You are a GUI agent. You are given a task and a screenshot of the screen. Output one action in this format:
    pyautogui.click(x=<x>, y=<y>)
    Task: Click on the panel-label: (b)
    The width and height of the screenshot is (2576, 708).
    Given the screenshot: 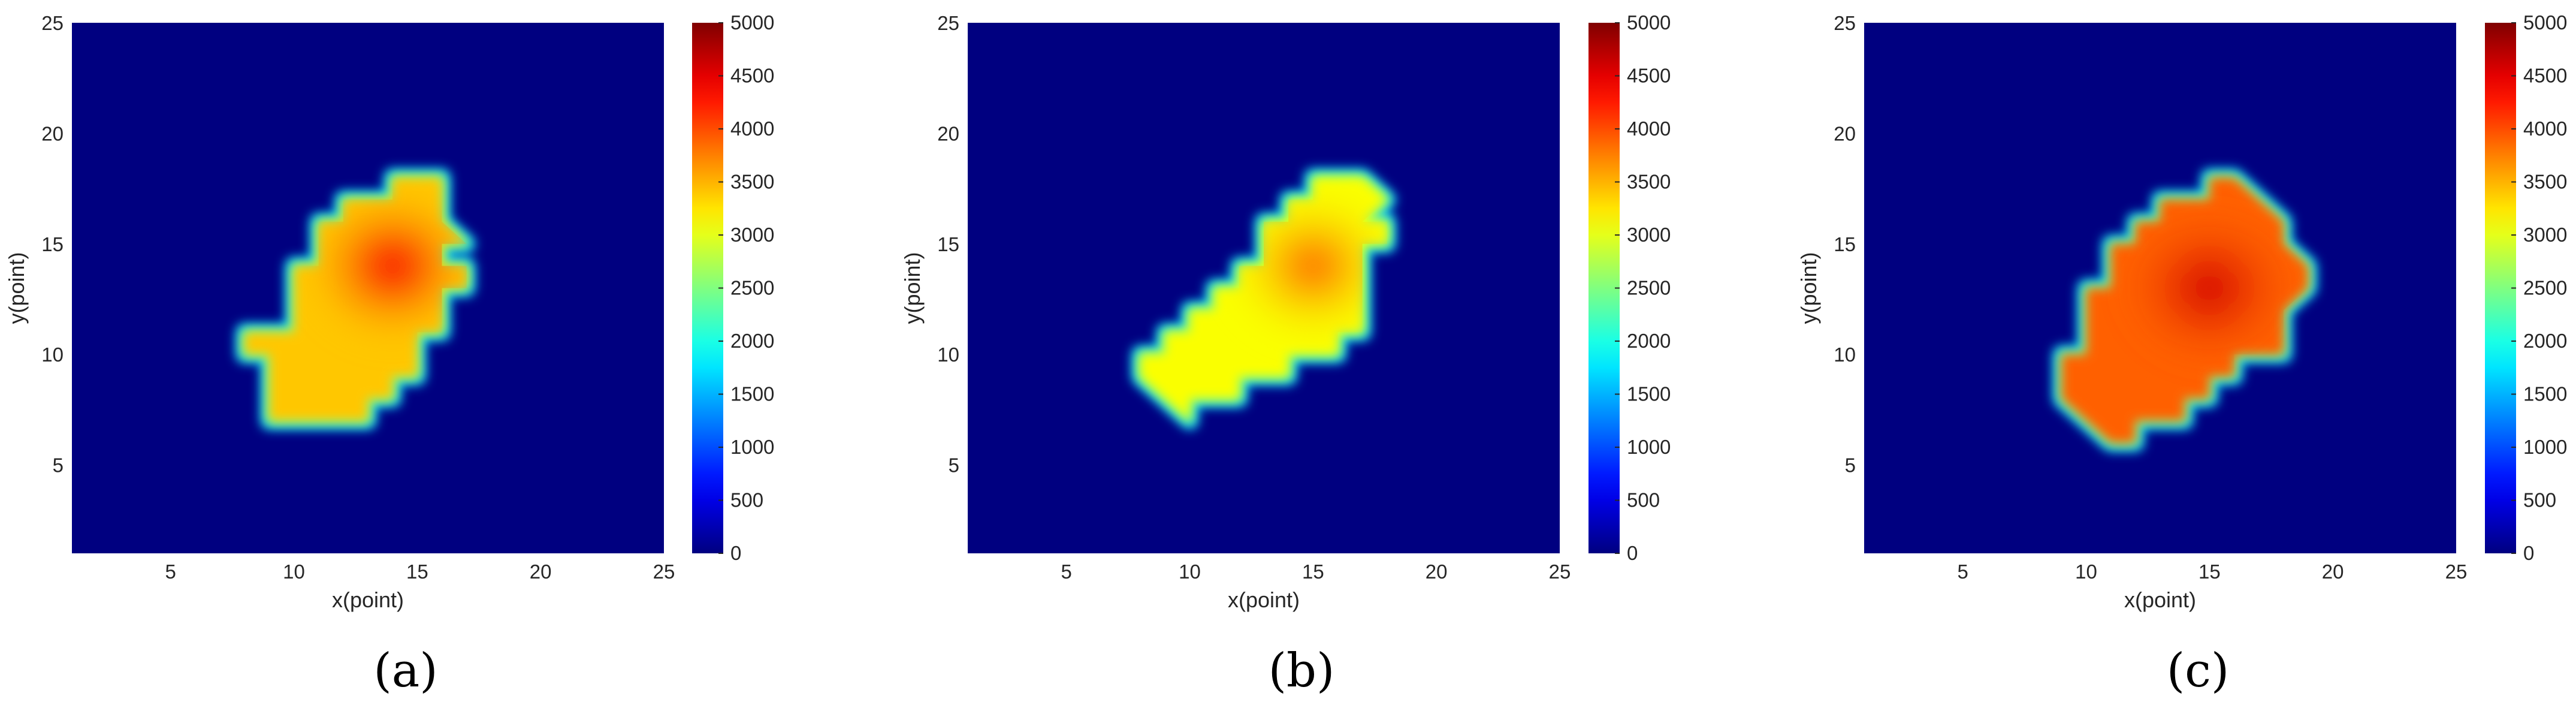 What is the action you would take?
    pyautogui.click(x=1302, y=671)
    